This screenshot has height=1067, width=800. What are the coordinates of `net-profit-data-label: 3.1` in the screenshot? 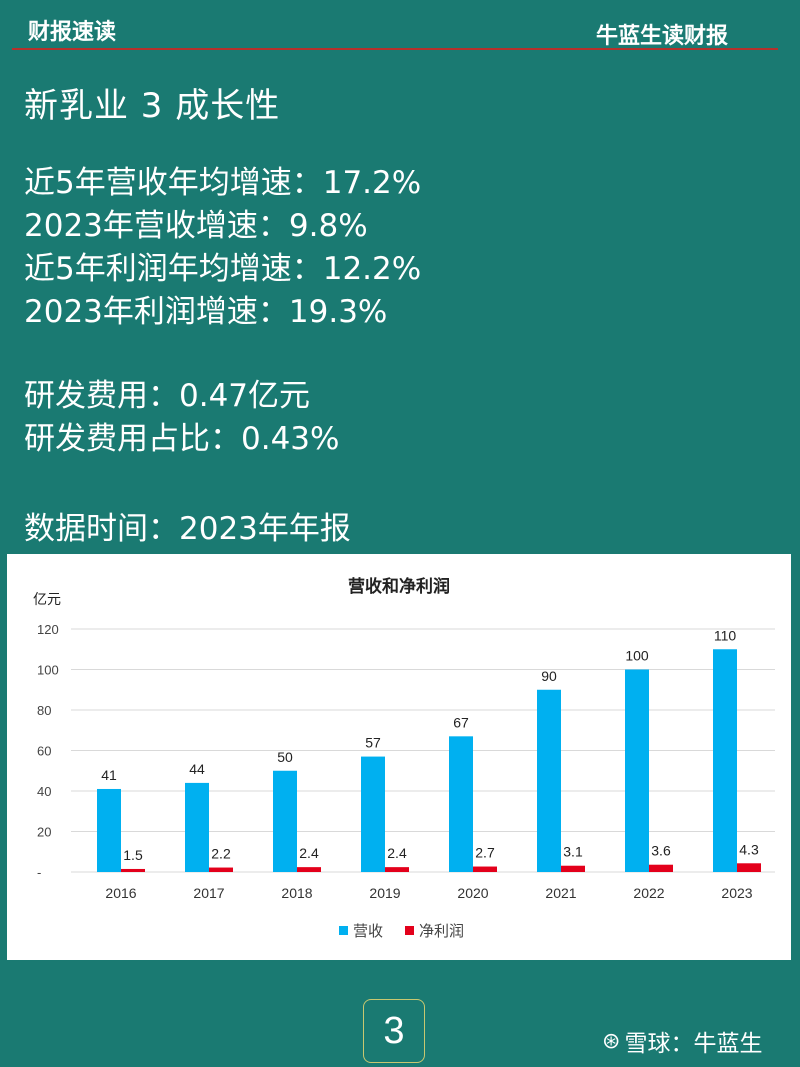 It's located at (573, 852).